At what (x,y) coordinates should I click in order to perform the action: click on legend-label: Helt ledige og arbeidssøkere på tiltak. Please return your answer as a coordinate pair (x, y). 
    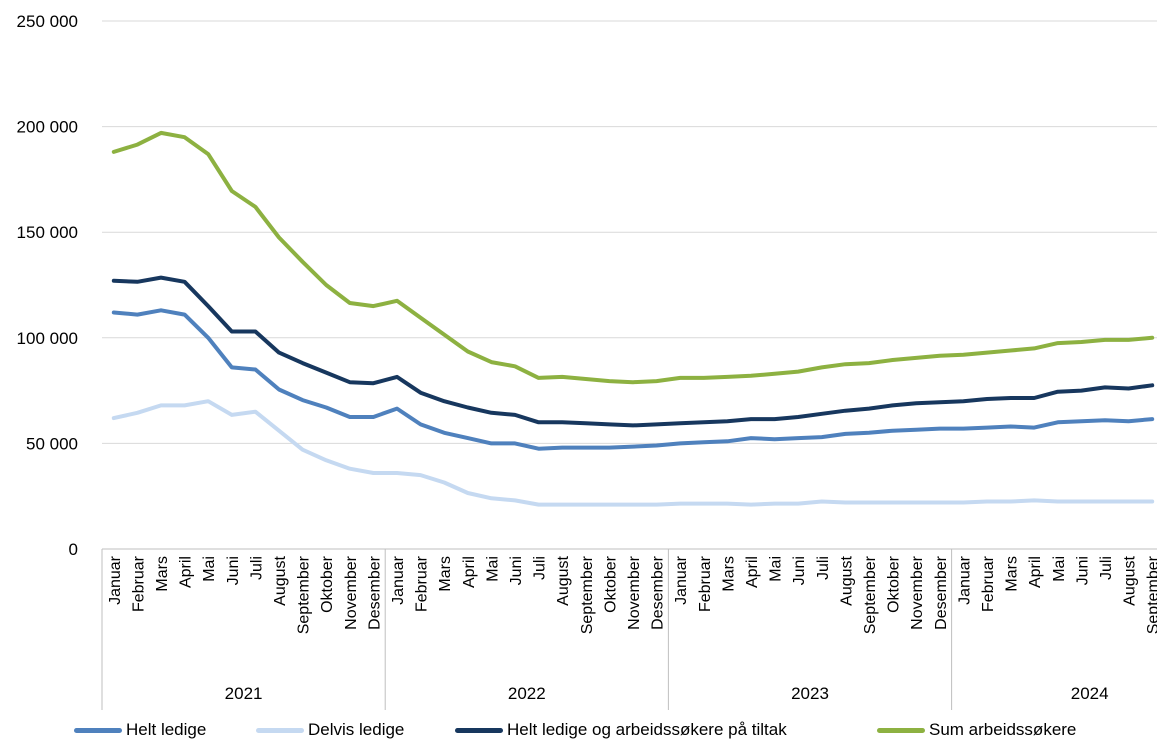
    Looking at the image, I should click on (647, 730).